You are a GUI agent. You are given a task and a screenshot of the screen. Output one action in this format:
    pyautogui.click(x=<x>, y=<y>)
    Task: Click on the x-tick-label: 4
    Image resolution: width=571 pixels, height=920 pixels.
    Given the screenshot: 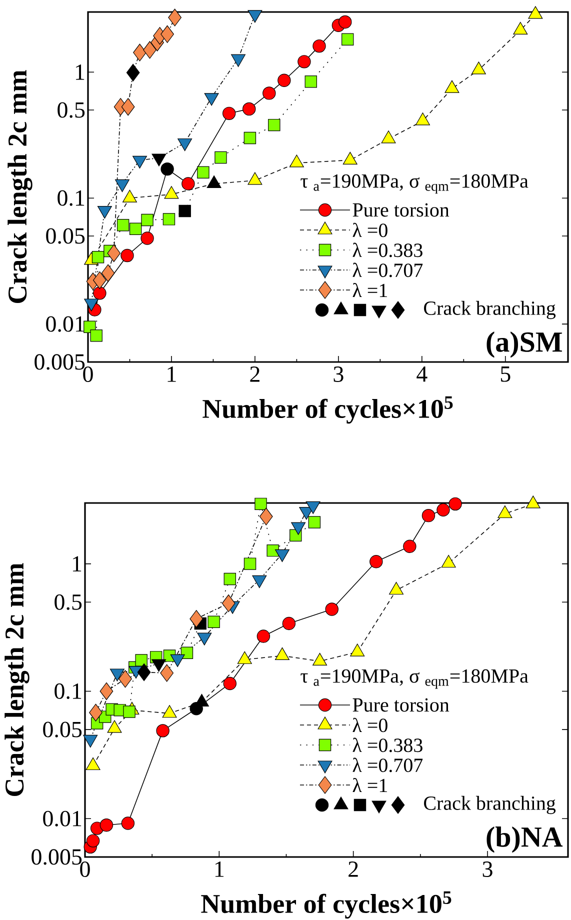 What is the action you would take?
    pyautogui.click(x=422, y=374)
    